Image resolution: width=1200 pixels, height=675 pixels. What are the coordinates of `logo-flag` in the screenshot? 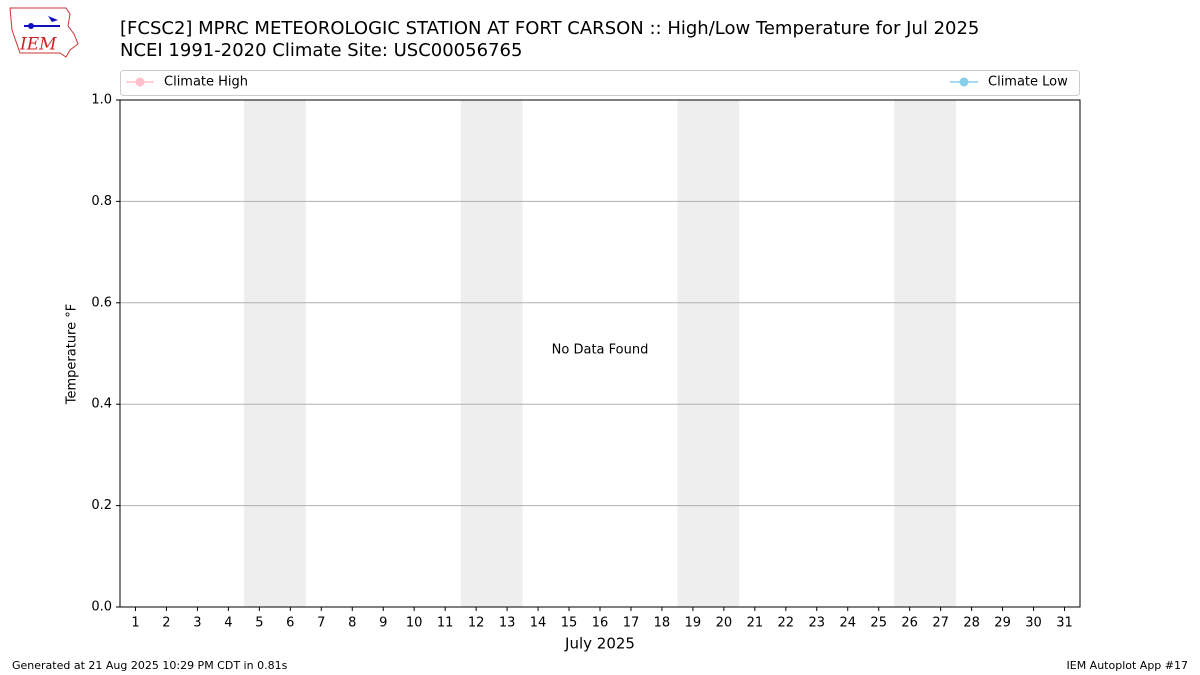 It's located at (53, 19).